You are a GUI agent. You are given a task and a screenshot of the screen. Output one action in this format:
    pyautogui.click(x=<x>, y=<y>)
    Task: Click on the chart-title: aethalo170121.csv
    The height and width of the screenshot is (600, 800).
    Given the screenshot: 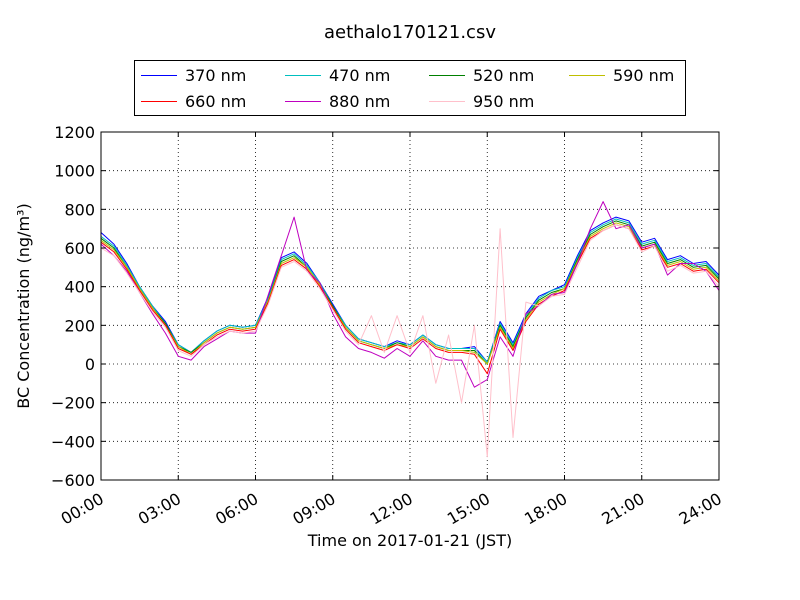 What is the action you would take?
    pyautogui.click(x=410, y=32)
    